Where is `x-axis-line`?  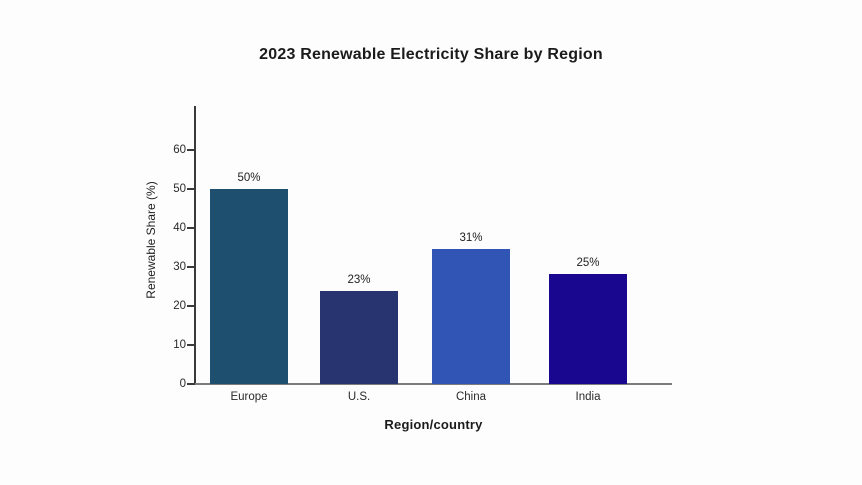 x-axis-line is located at coordinates (433, 384).